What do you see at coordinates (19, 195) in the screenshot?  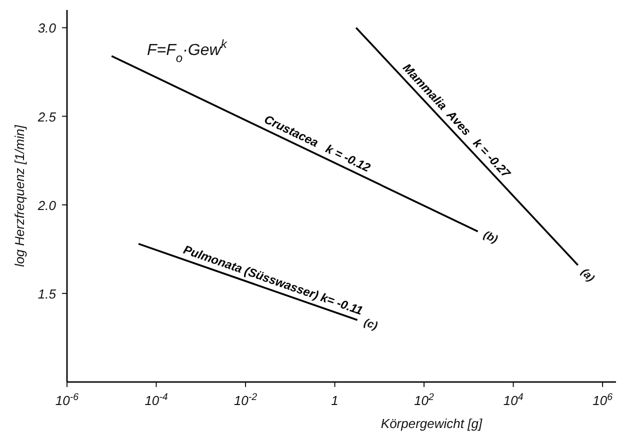 I see `y-axis-title: log Herzfrequenz [1/min]` at bounding box center [19, 195].